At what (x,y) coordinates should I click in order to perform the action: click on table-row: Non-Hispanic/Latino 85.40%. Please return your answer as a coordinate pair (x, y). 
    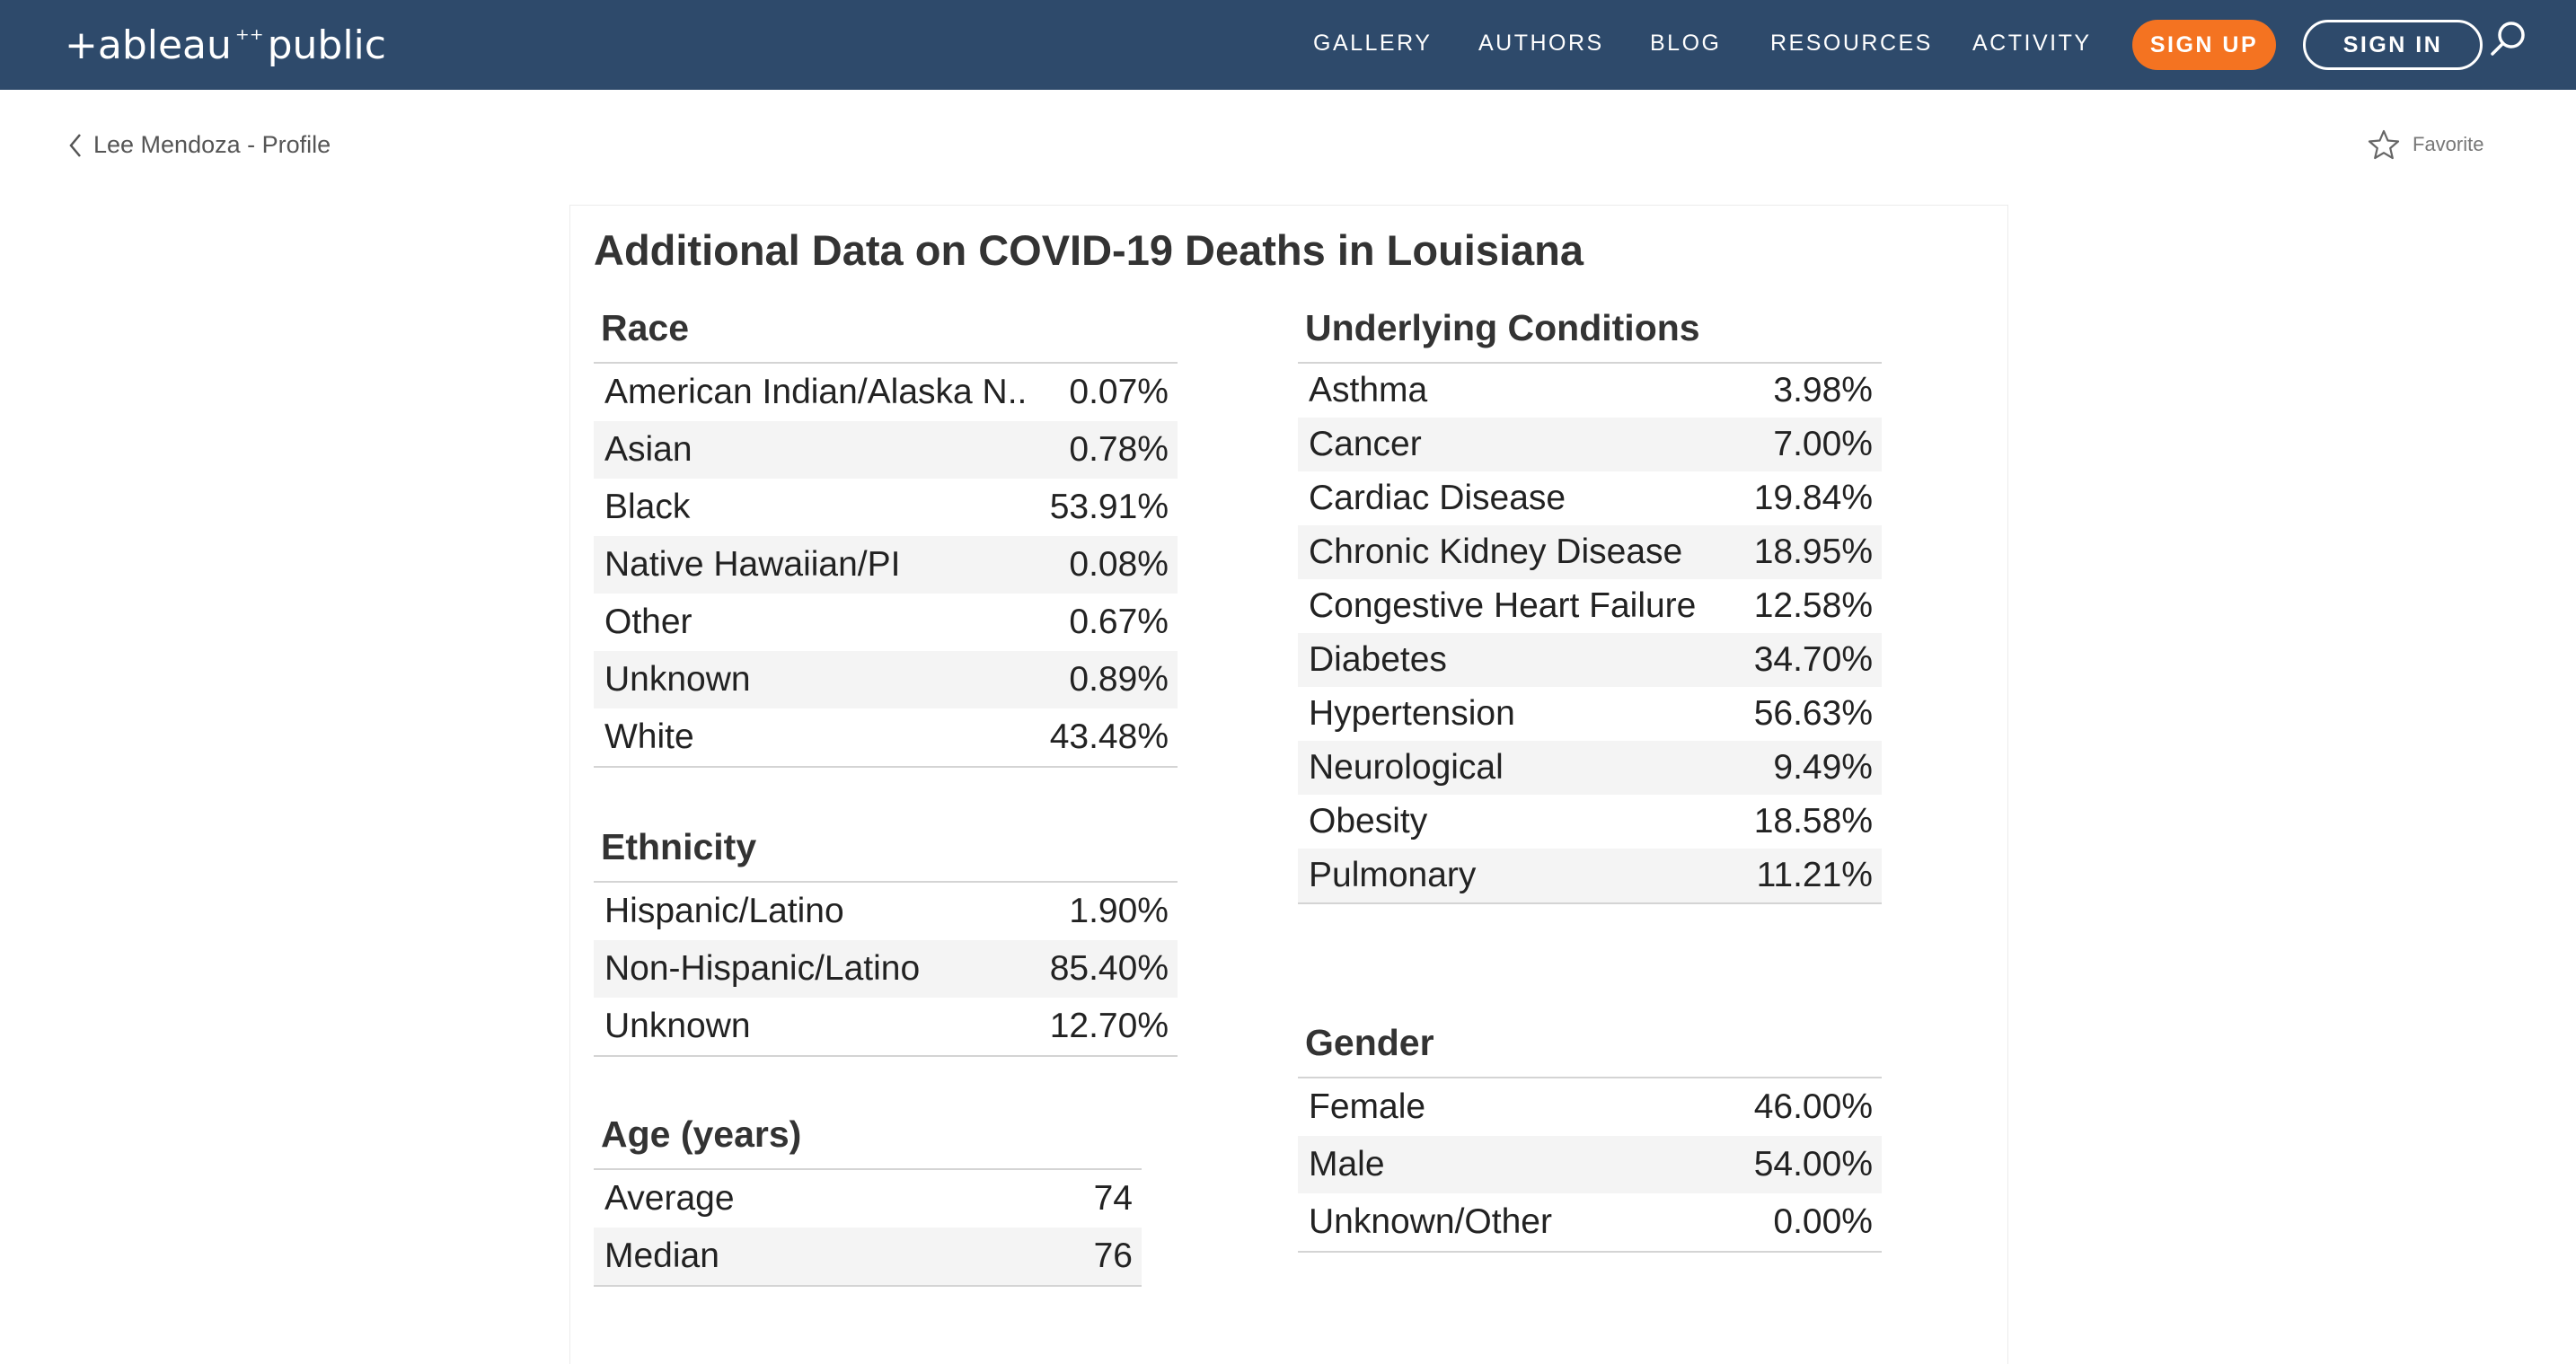
    Looking at the image, I should click on (886, 969).